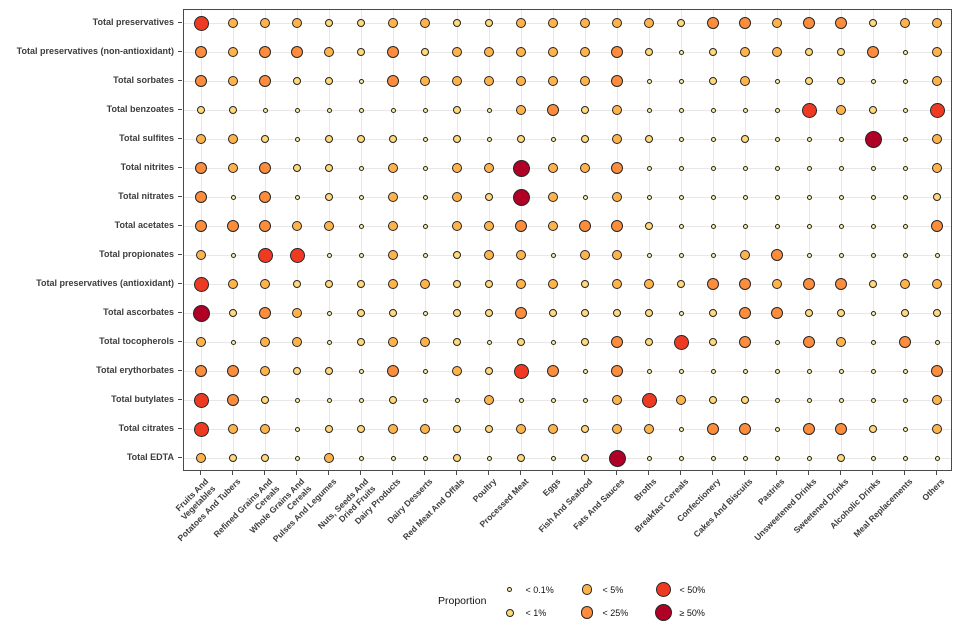 The width and height of the screenshot is (956, 629). What do you see at coordinates (536, 612) in the screenshot?
I see `legend-label: < 1%` at bounding box center [536, 612].